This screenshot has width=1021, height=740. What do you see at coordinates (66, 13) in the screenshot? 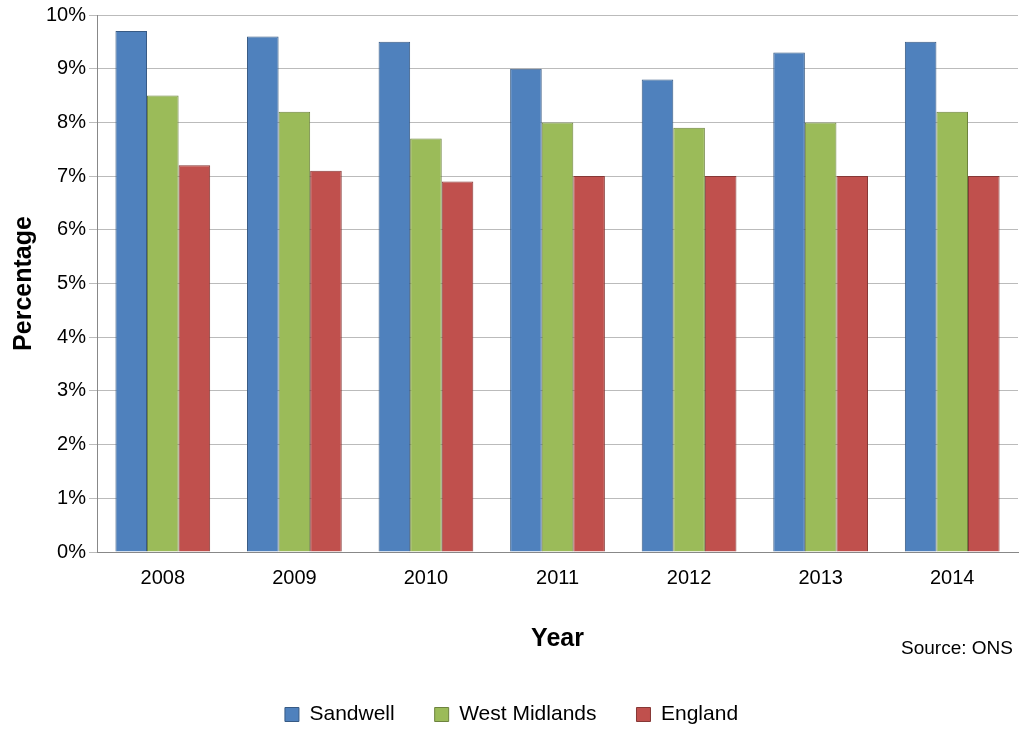
I see `y-tick-label: 10%` at bounding box center [66, 13].